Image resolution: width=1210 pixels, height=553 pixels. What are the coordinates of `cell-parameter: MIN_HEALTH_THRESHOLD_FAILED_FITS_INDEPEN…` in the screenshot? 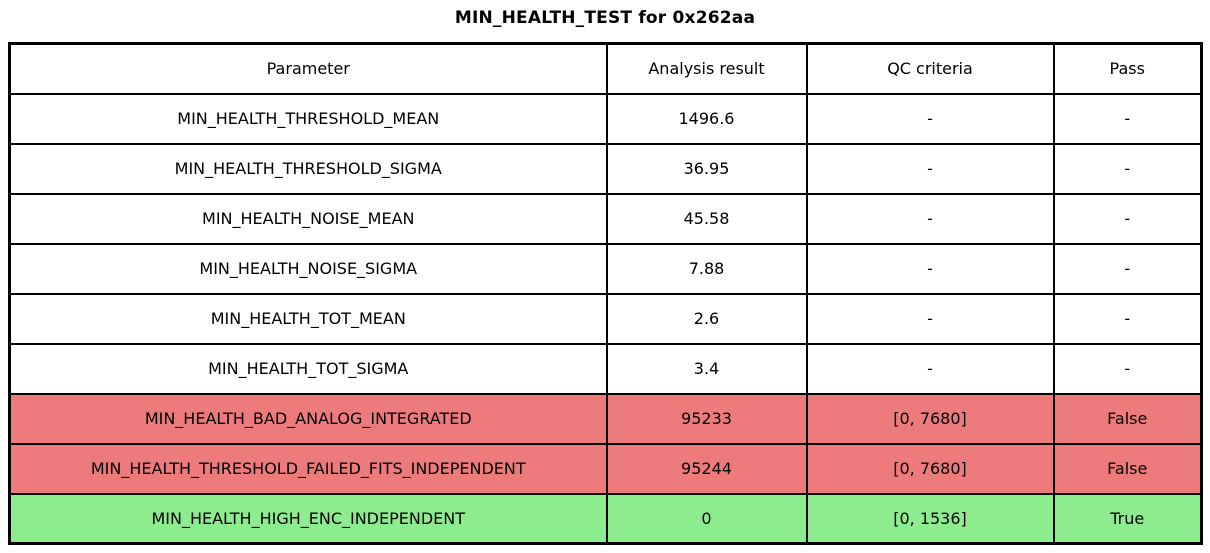 It's located at (308, 468).